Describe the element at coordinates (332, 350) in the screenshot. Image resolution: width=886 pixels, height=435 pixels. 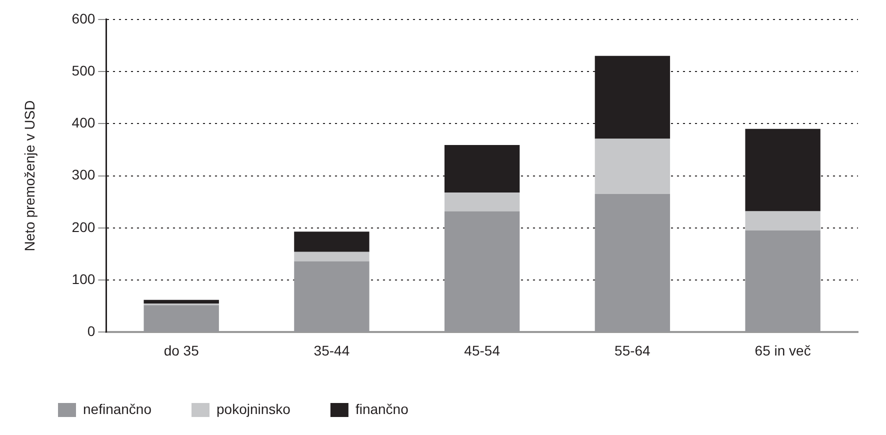
I see `x-tick-label: 35-44` at that location.